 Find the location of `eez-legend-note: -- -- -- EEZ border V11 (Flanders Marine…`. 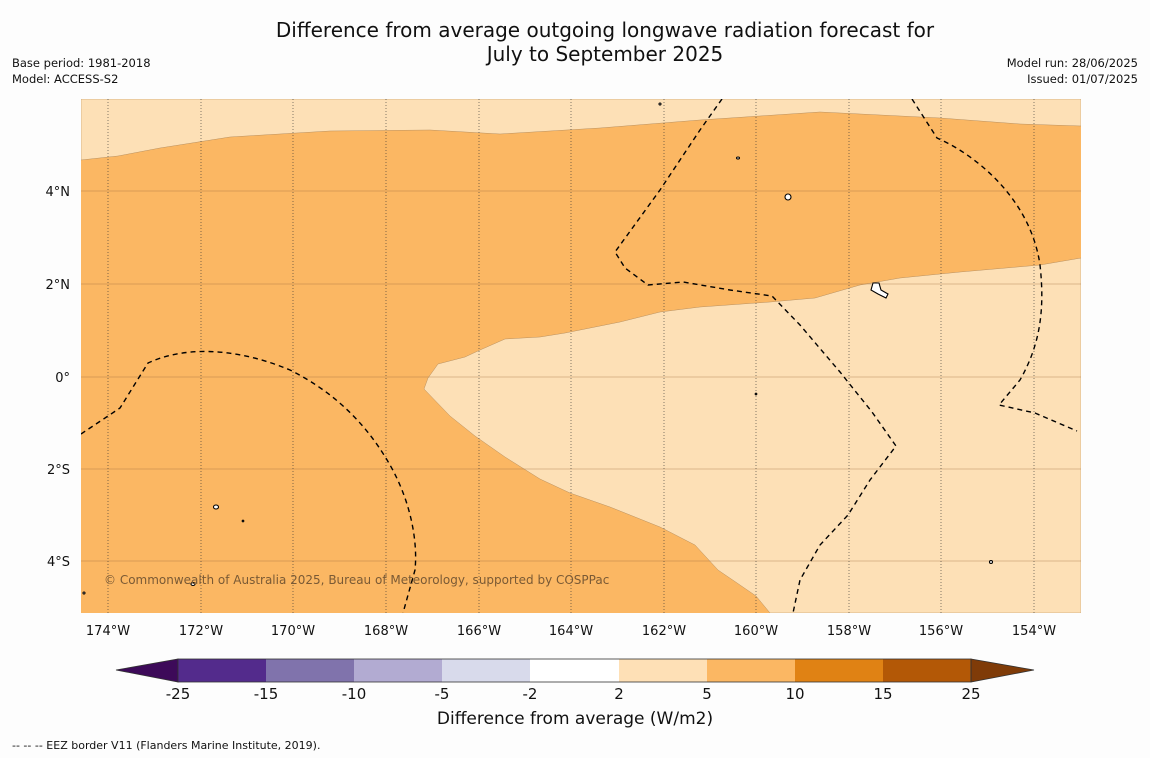

eez-legend-note: -- -- -- EEZ border V11 (Flanders Marine… is located at coordinates (166, 745).